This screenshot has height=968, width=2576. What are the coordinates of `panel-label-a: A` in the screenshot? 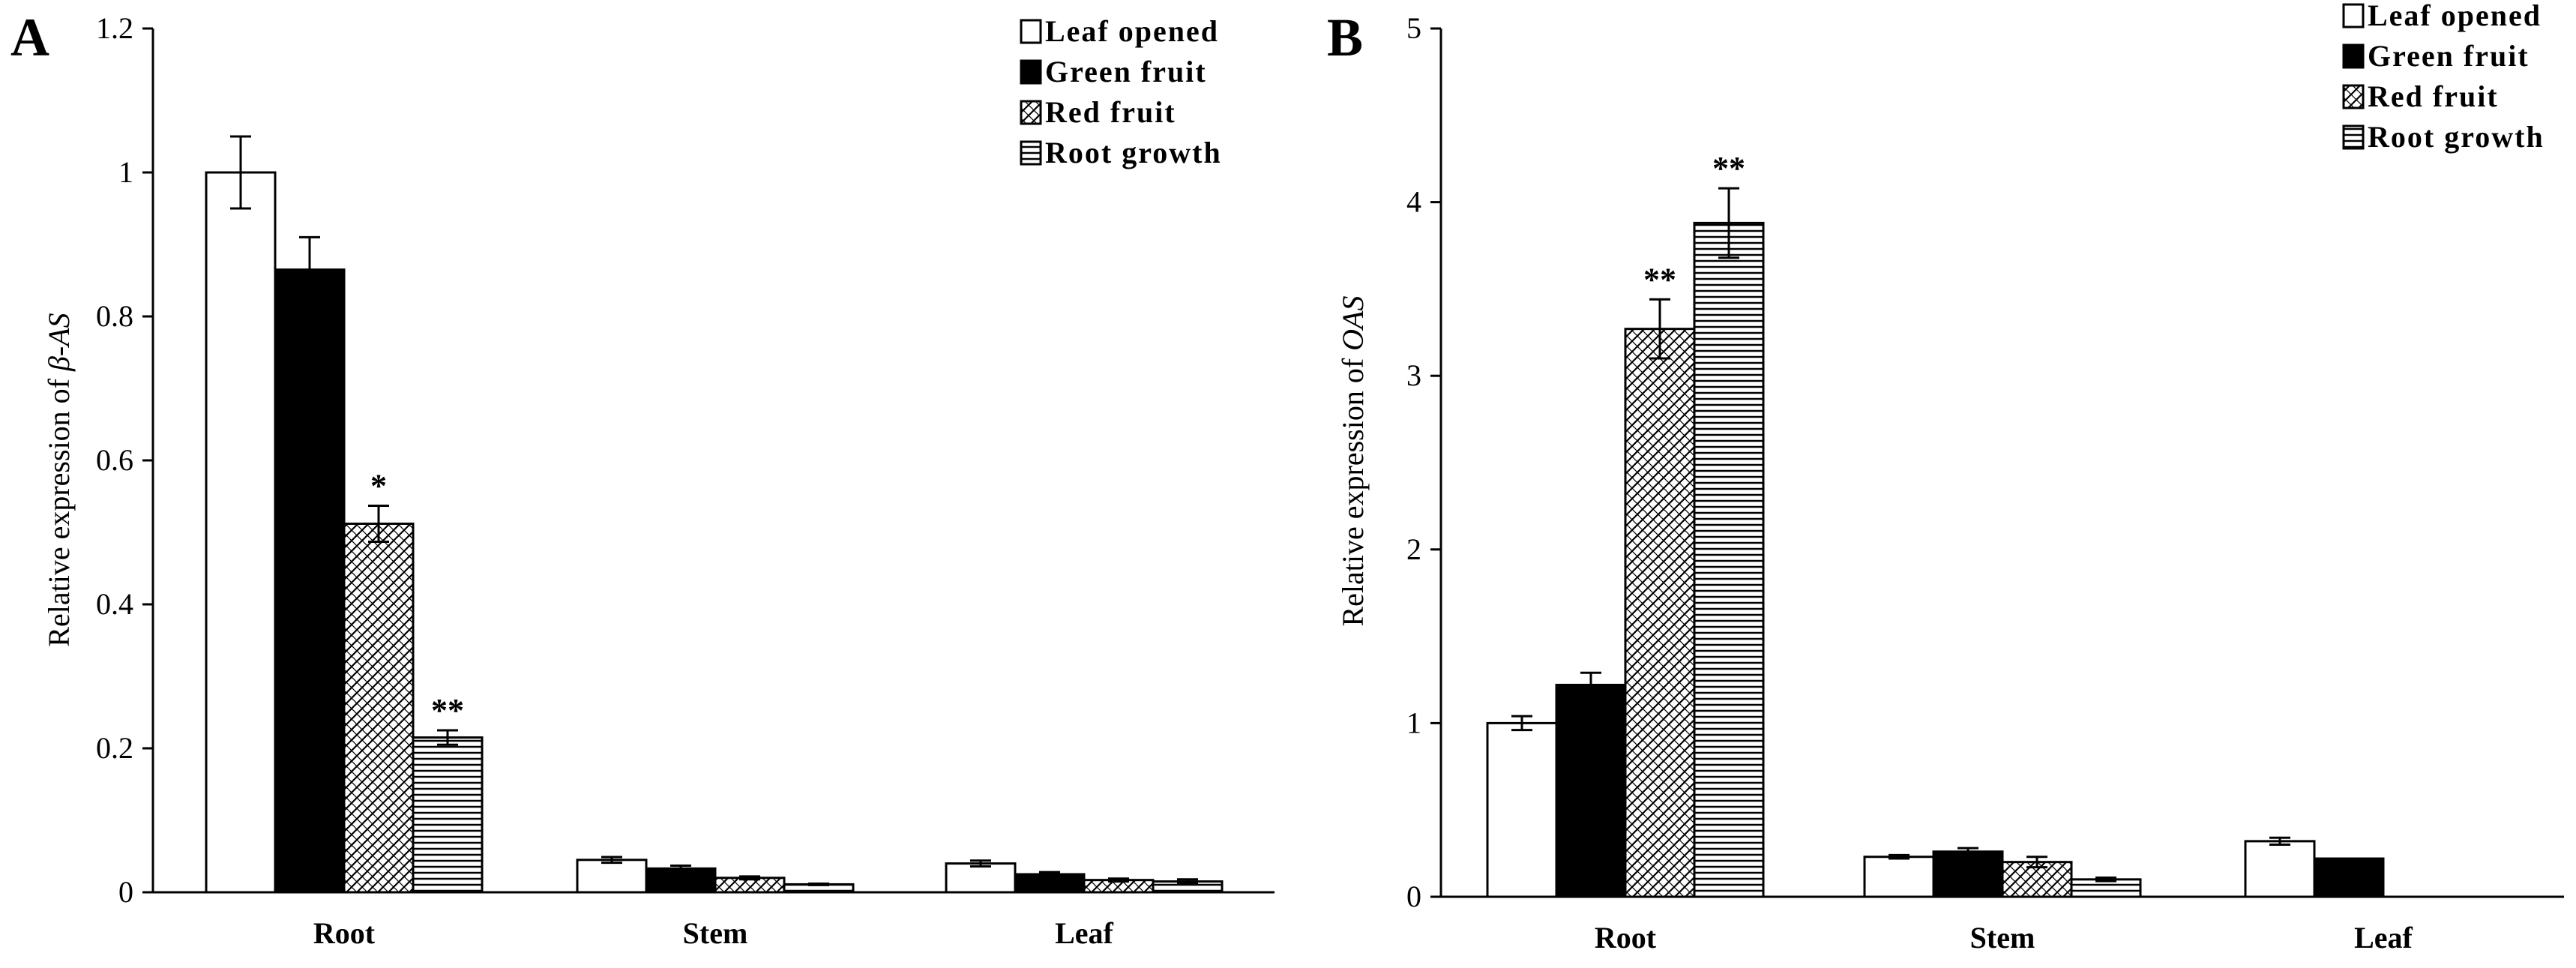 It's located at (29, 37).